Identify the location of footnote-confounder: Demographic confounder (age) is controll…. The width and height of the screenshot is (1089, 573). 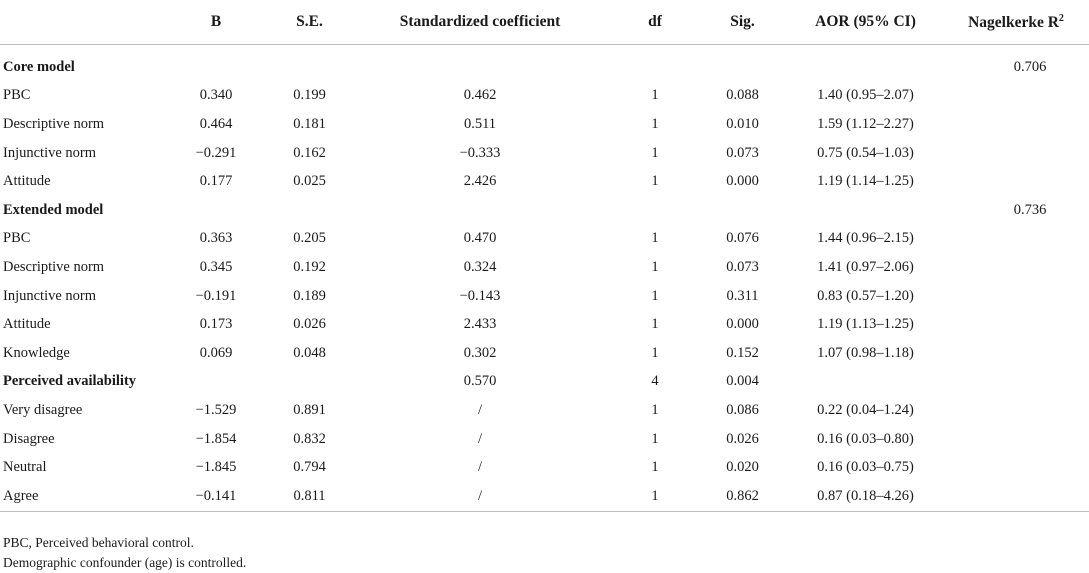
(125, 562).